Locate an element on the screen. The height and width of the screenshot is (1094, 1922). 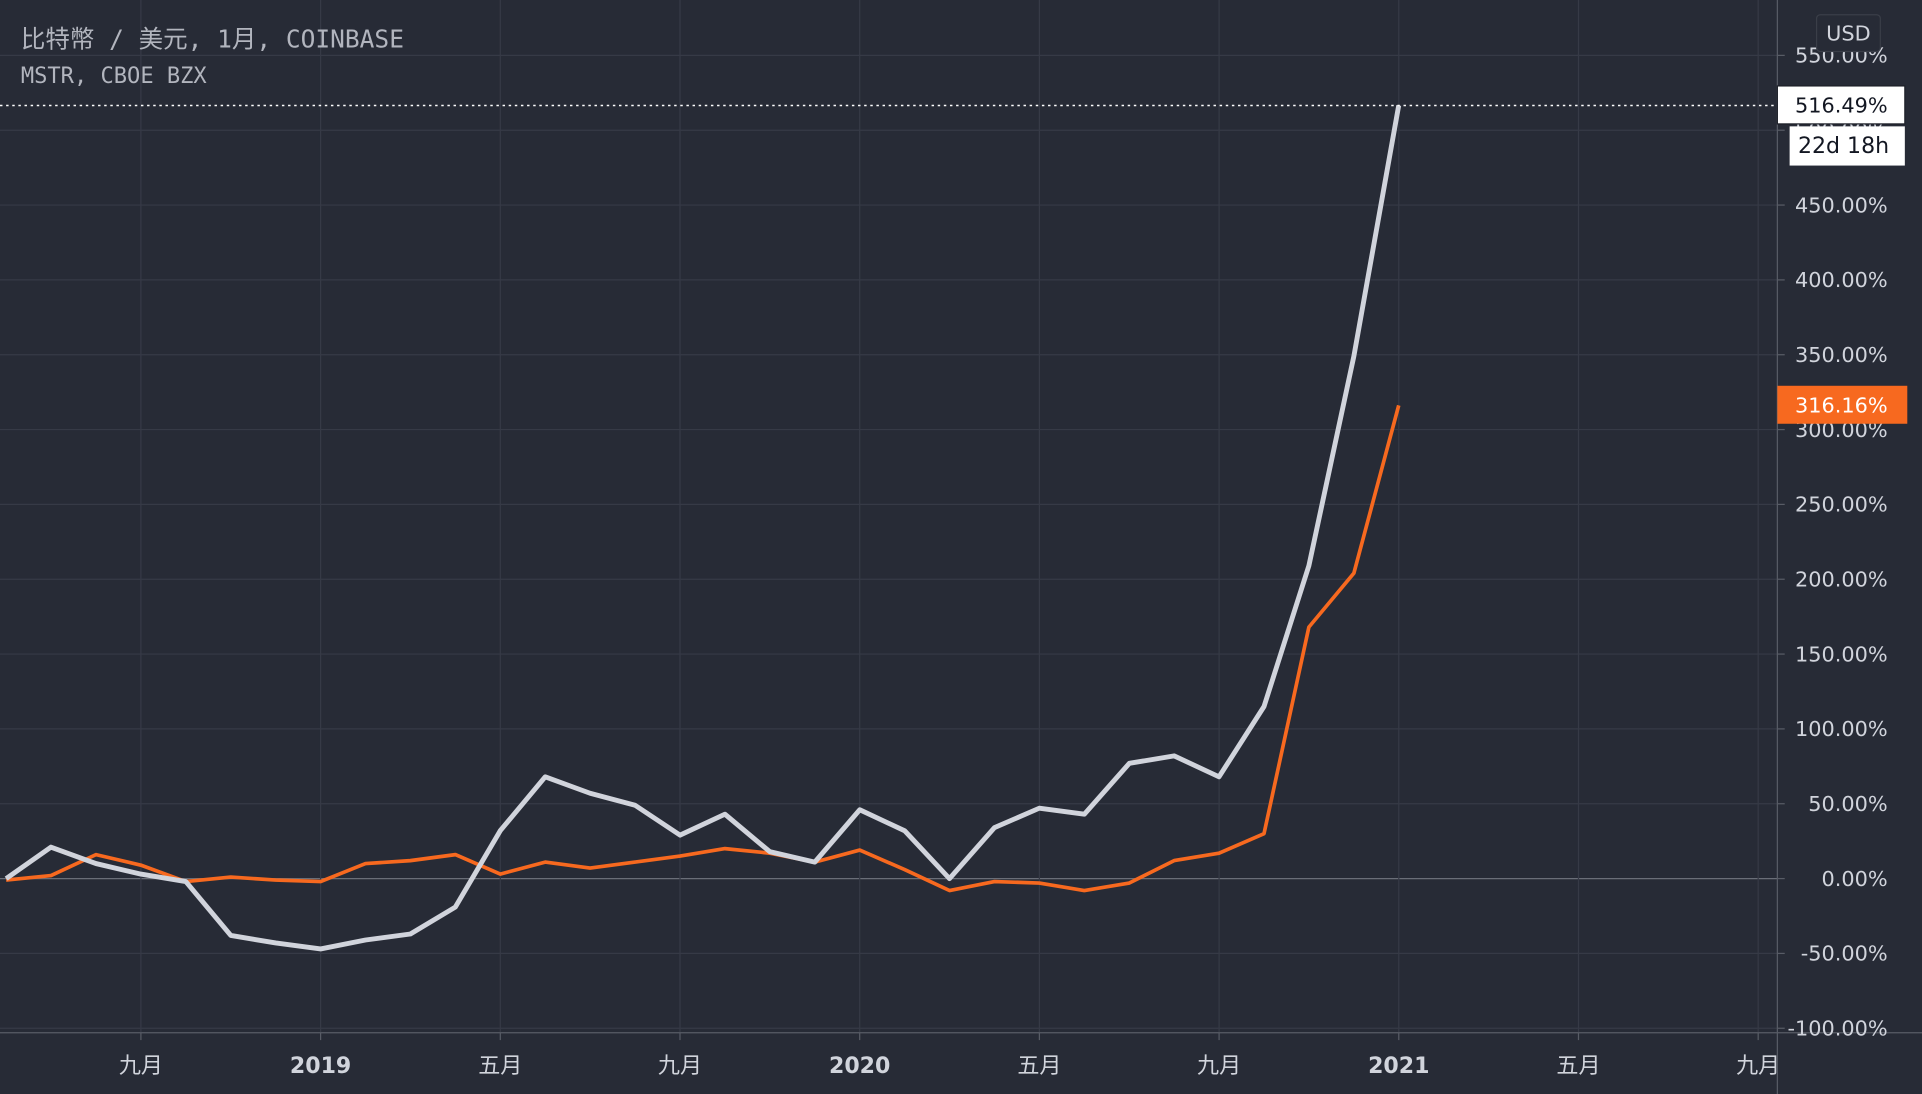
countdown-badge is located at coordinates (1847, 146).